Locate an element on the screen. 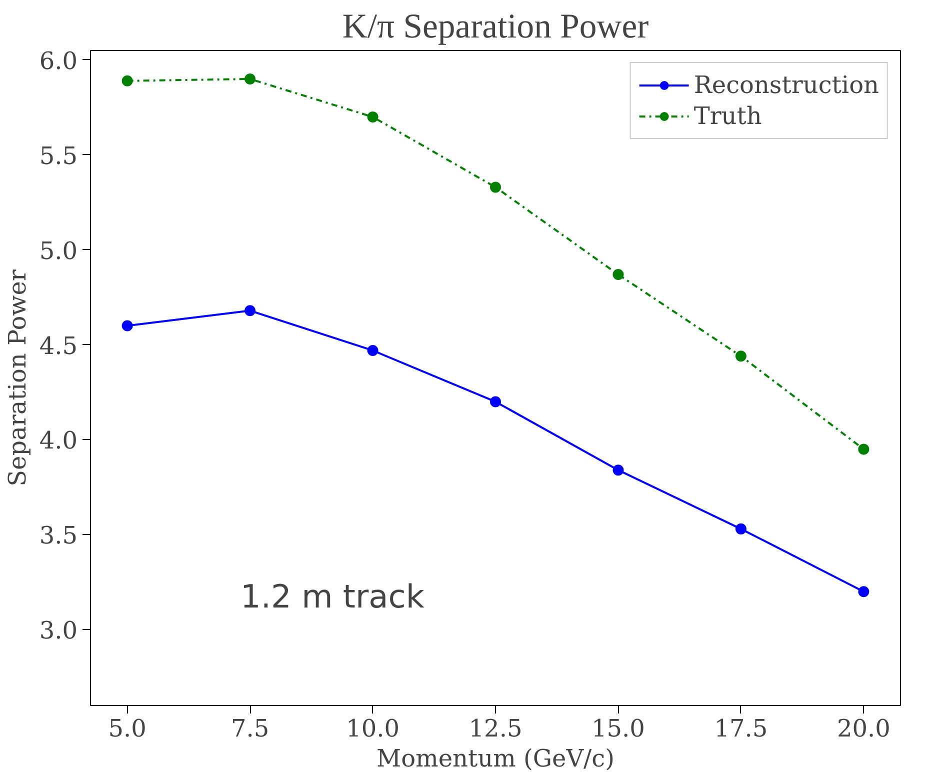 This screenshot has width=948, height=782. x-tick-label: 17.5 is located at coordinates (741, 728).